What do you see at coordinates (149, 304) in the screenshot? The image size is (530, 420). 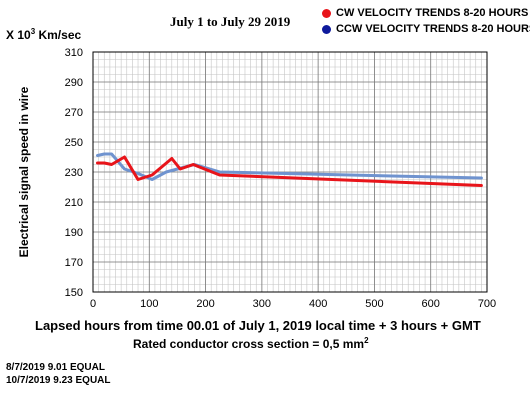 I see `x-tick-label: 100` at bounding box center [149, 304].